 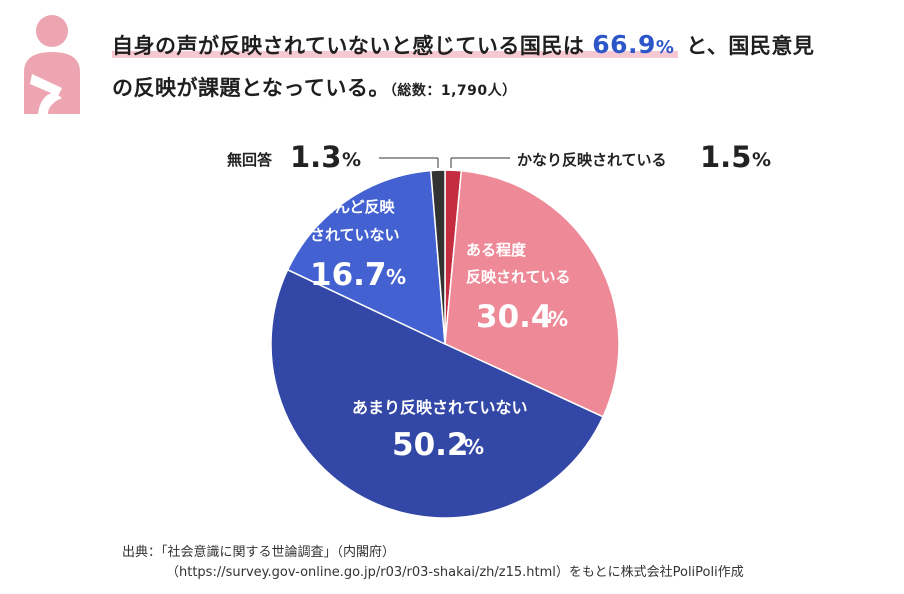 What do you see at coordinates (532, 293) in the screenshot?
I see `slice-arutei` at bounding box center [532, 293].